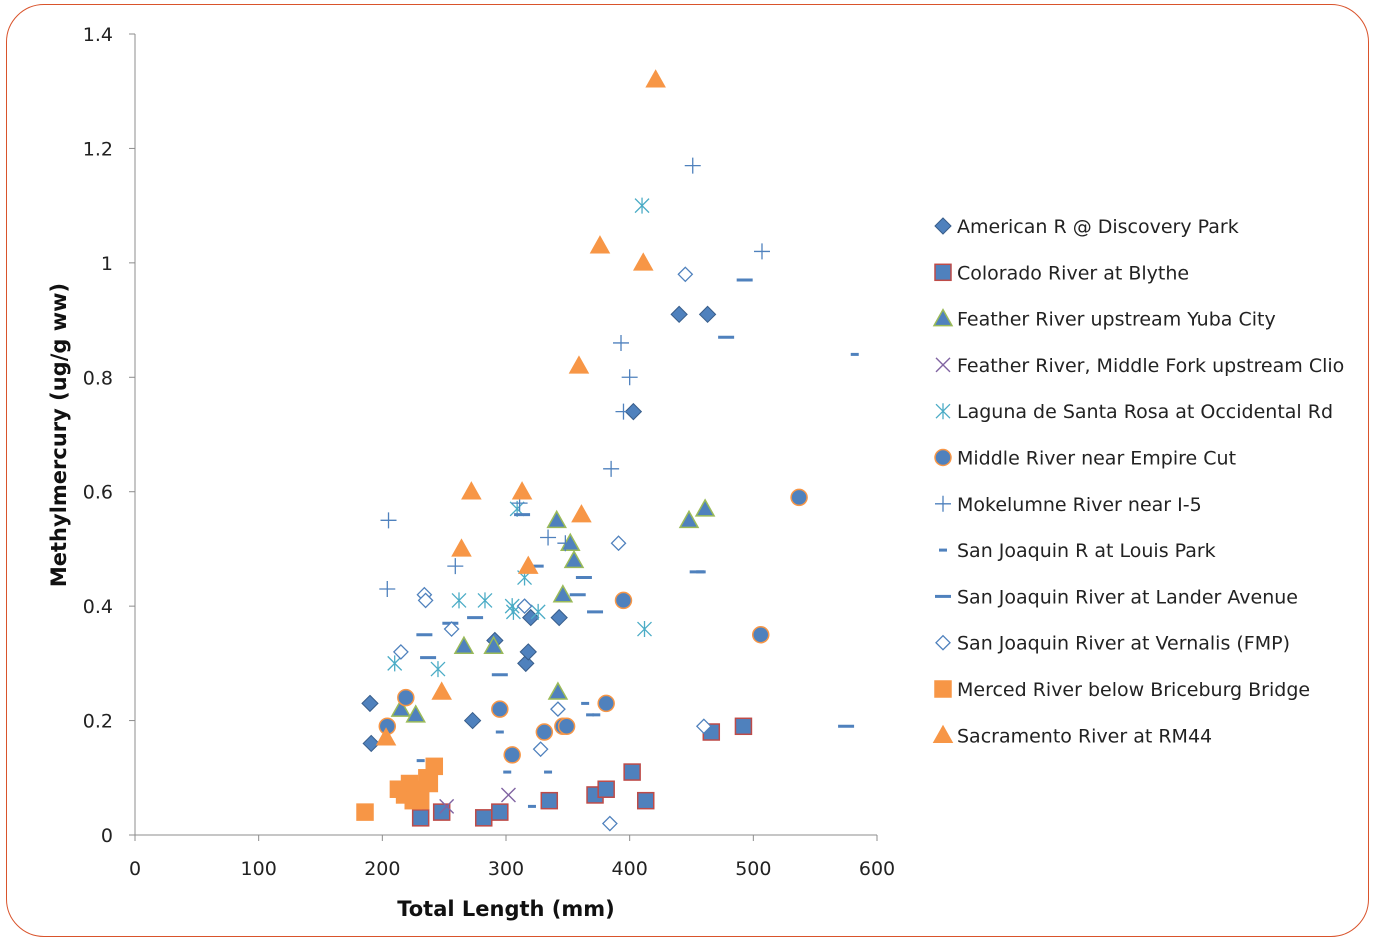 The image size is (1377, 943). I want to click on legend-entry: Laguna de Santa Rosa at Occidental Rd, so click(1134, 412).